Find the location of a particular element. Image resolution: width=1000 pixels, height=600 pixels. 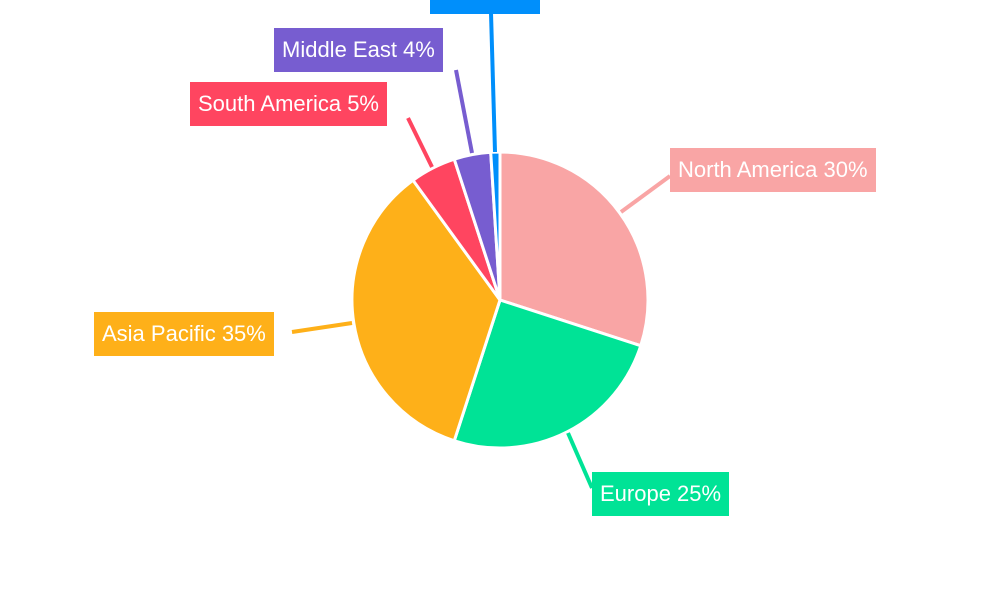

pie-slice-north-america is located at coordinates (574, 249).